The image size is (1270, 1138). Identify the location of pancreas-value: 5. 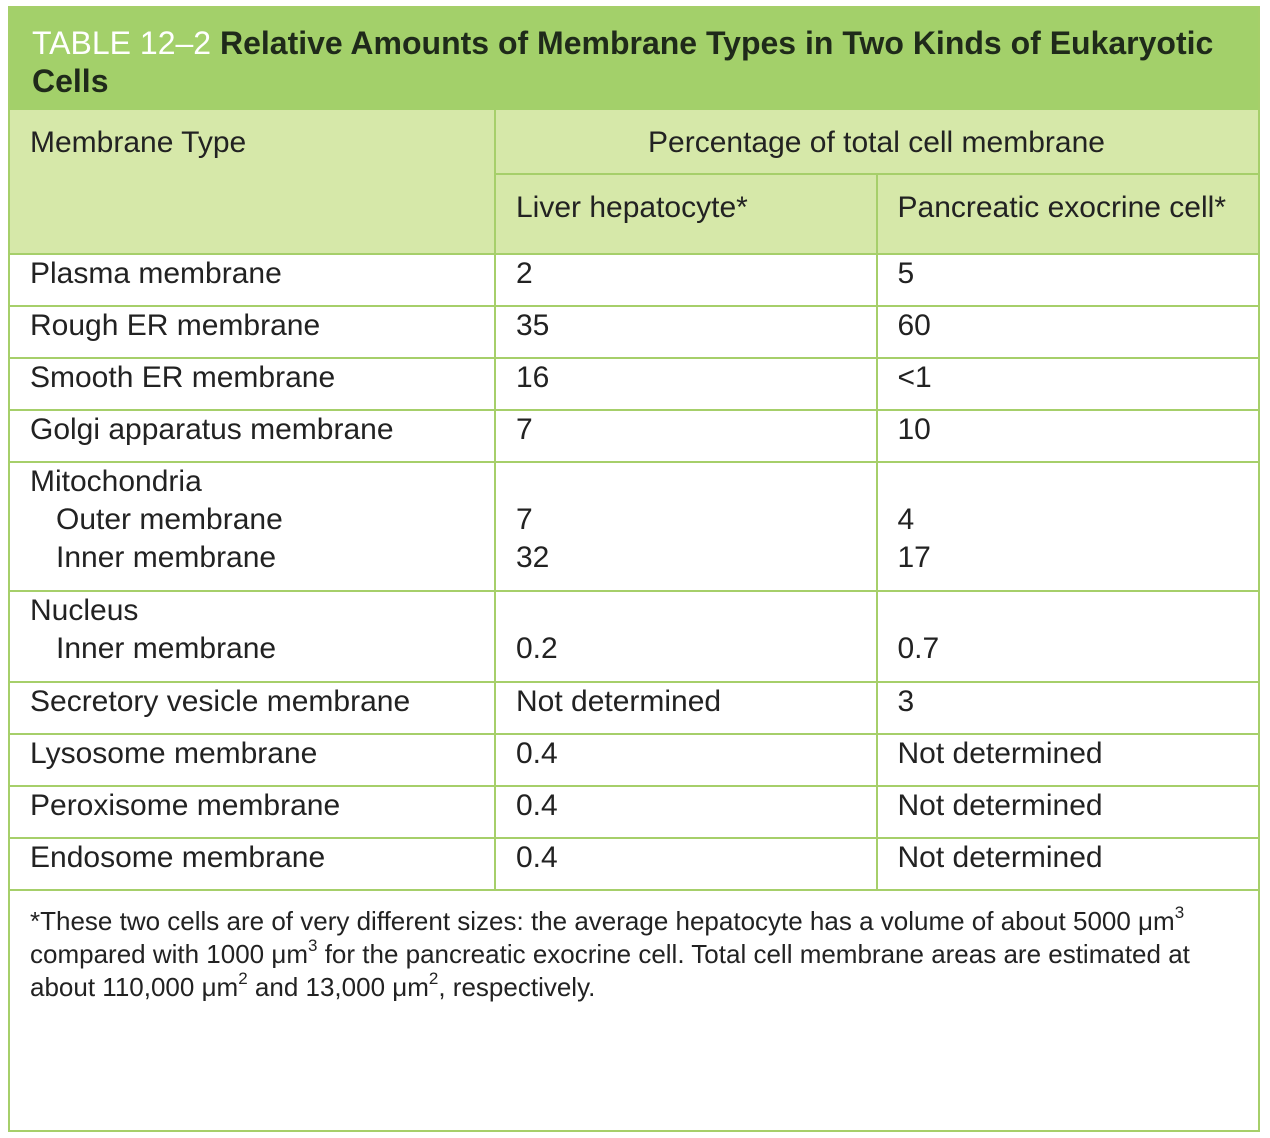
(1067, 280).